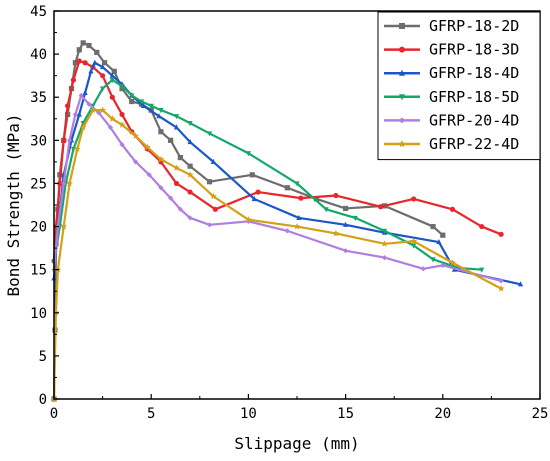 Image resolution: width=550 pixels, height=461 pixels. I want to click on y-tick-label: 0, so click(43, 400).